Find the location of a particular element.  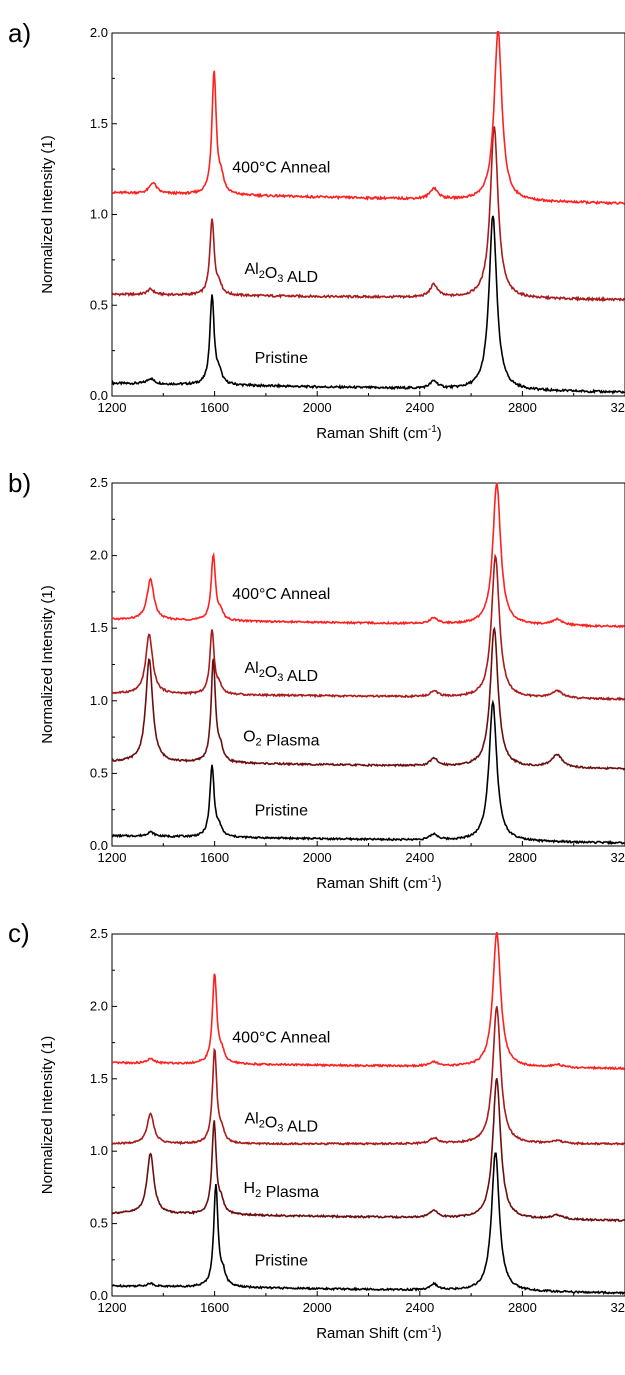

panel-letter: a) is located at coordinates (19, 33).